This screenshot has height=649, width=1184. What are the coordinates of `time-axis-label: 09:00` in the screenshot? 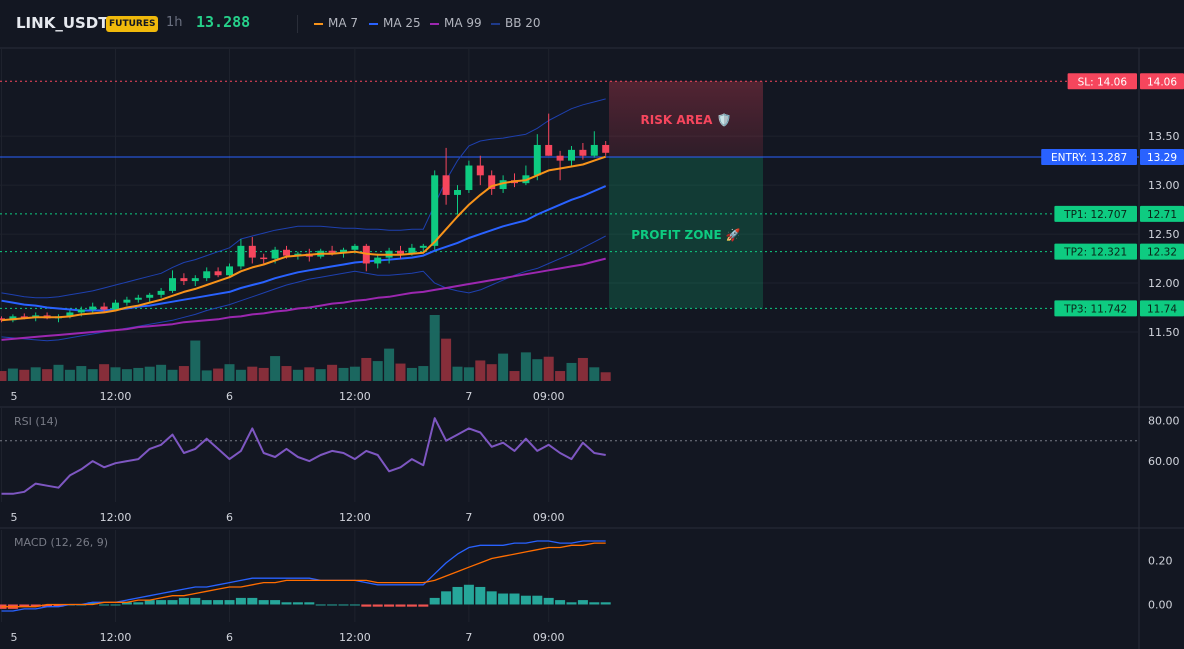 It's located at (549, 517).